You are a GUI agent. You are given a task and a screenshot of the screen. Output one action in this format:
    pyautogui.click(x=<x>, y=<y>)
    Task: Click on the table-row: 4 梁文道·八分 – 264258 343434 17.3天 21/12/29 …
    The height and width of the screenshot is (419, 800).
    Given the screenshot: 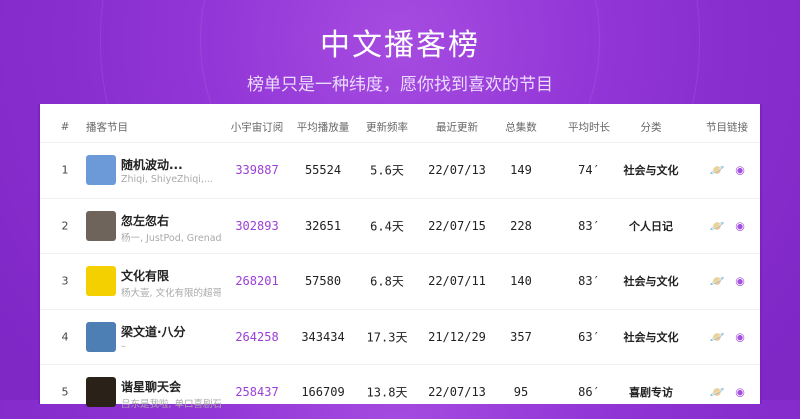 What is the action you would take?
    pyautogui.click(x=400, y=336)
    